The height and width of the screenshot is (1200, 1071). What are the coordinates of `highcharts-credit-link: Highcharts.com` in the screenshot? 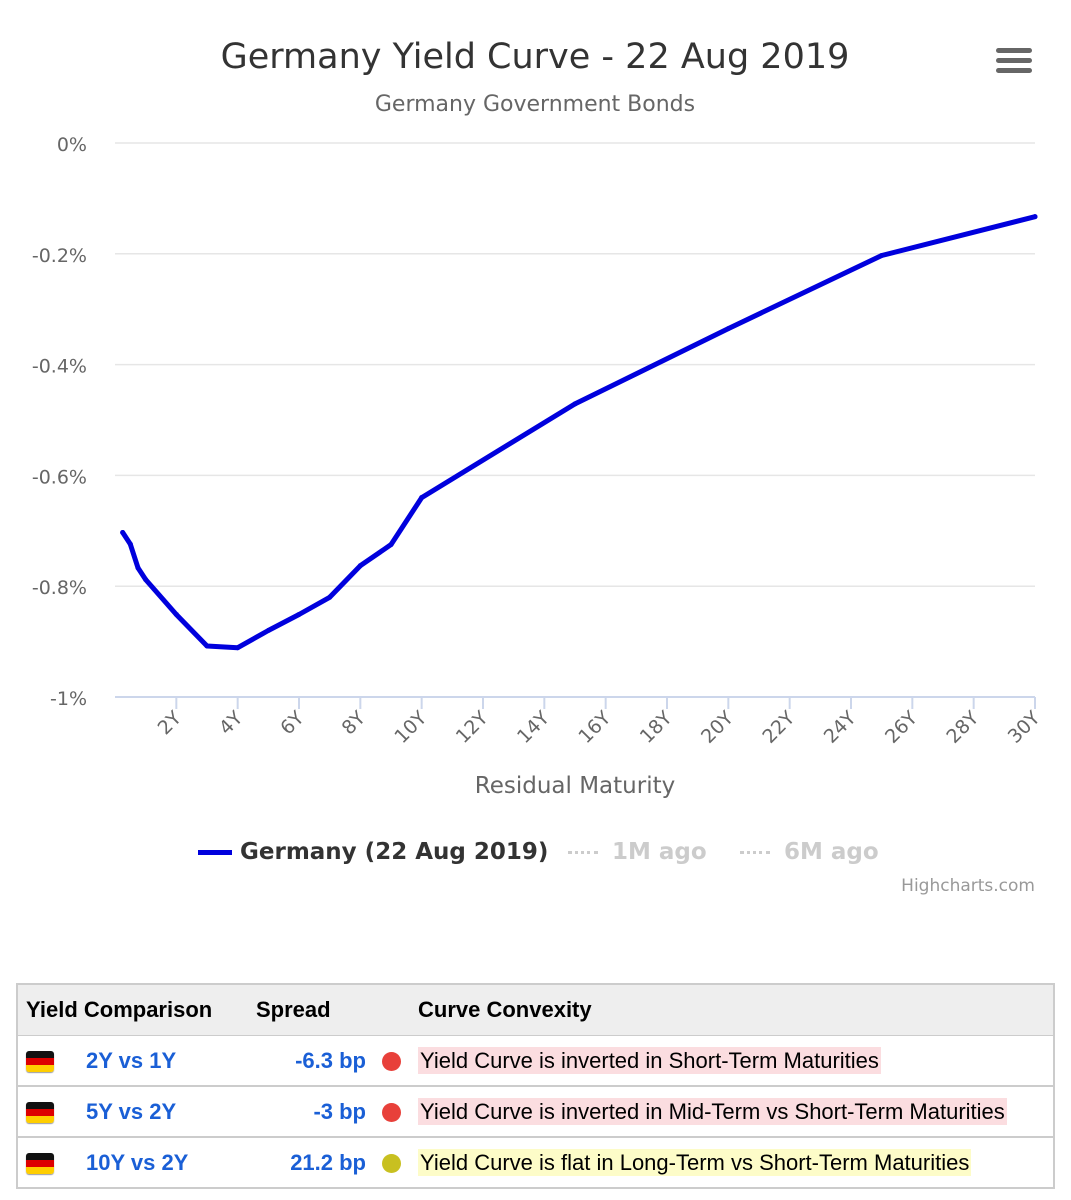 It's located at (968, 886).